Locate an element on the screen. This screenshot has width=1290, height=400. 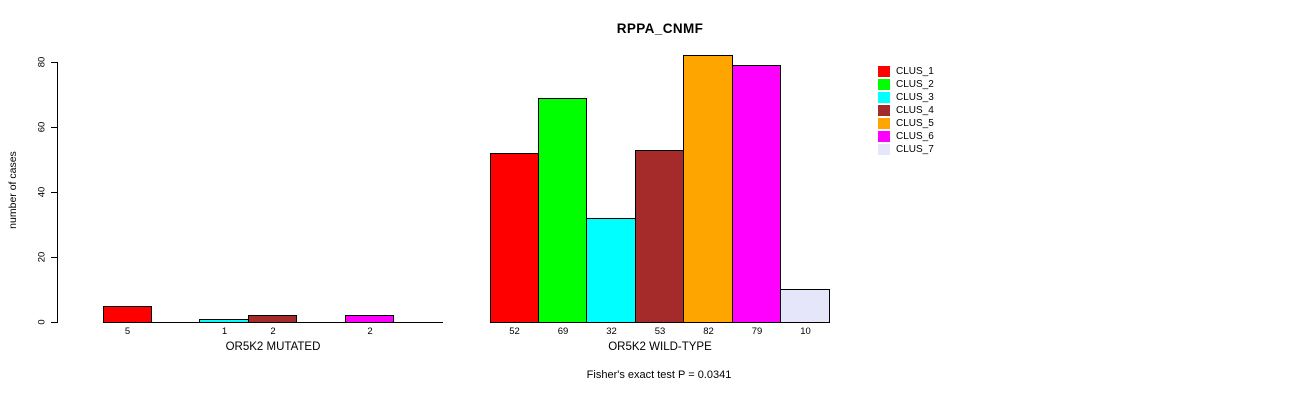
legend-label: CLUS_6 is located at coordinates (915, 136).